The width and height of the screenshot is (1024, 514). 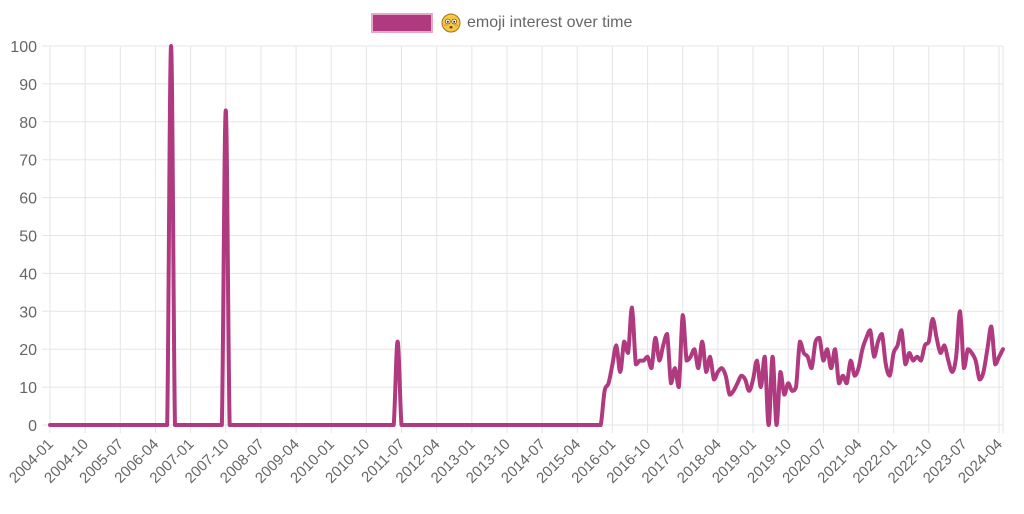 What do you see at coordinates (28, 350) in the screenshot?
I see `y-tick-label: 20` at bounding box center [28, 350].